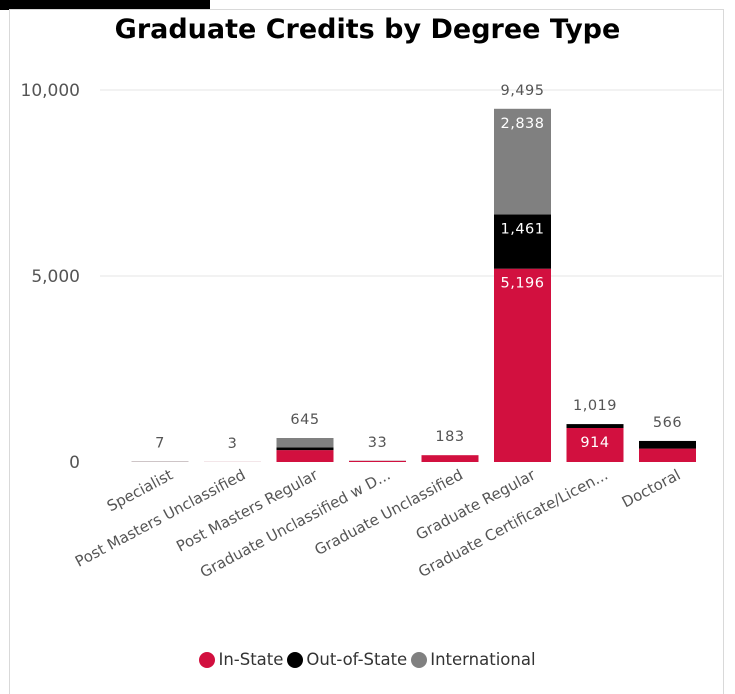 The image size is (735, 694). Describe the element at coordinates (667, 423) in the screenshot. I see `total-label: 566` at that location.